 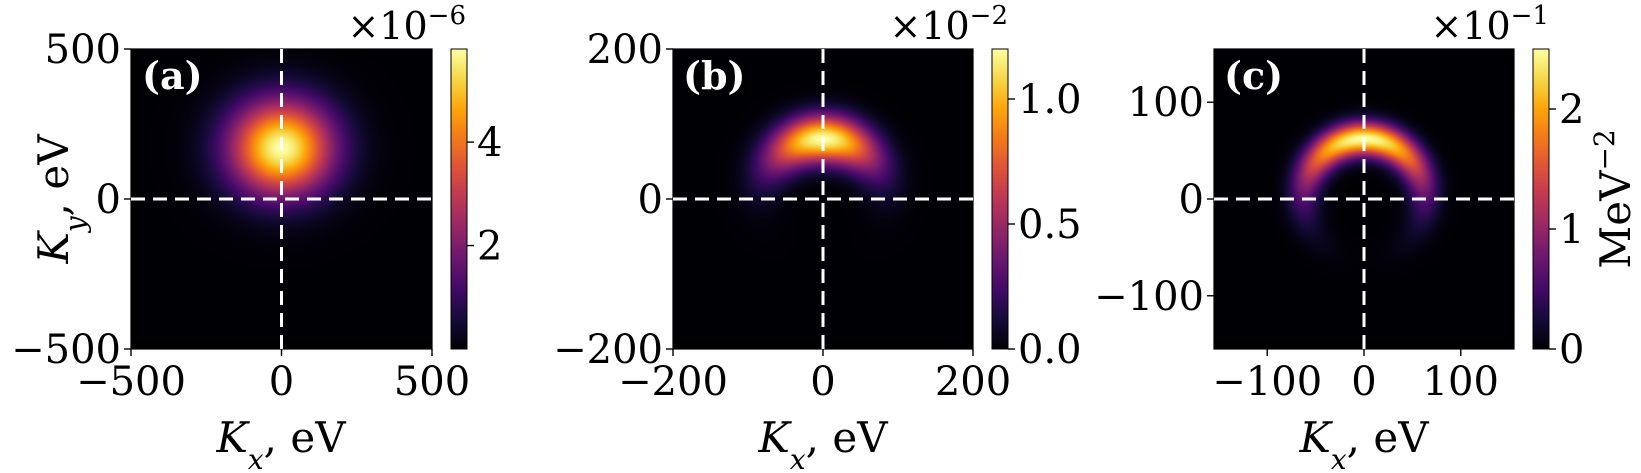 What do you see at coordinates (1267, 382) in the screenshot?
I see `x-tick-label: −100` at bounding box center [1267, 382].